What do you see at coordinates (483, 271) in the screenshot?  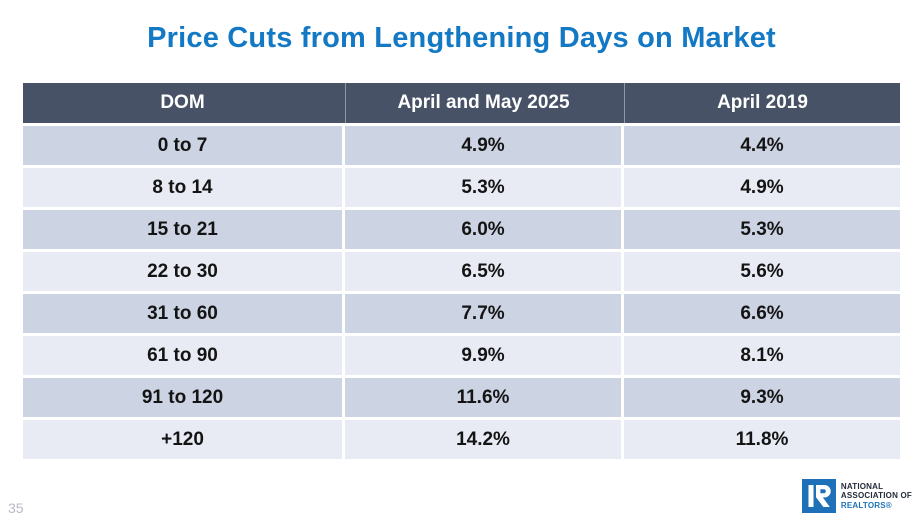 I see `cell-april-may-2025: 6.5%` at bounding box center [483, 271].